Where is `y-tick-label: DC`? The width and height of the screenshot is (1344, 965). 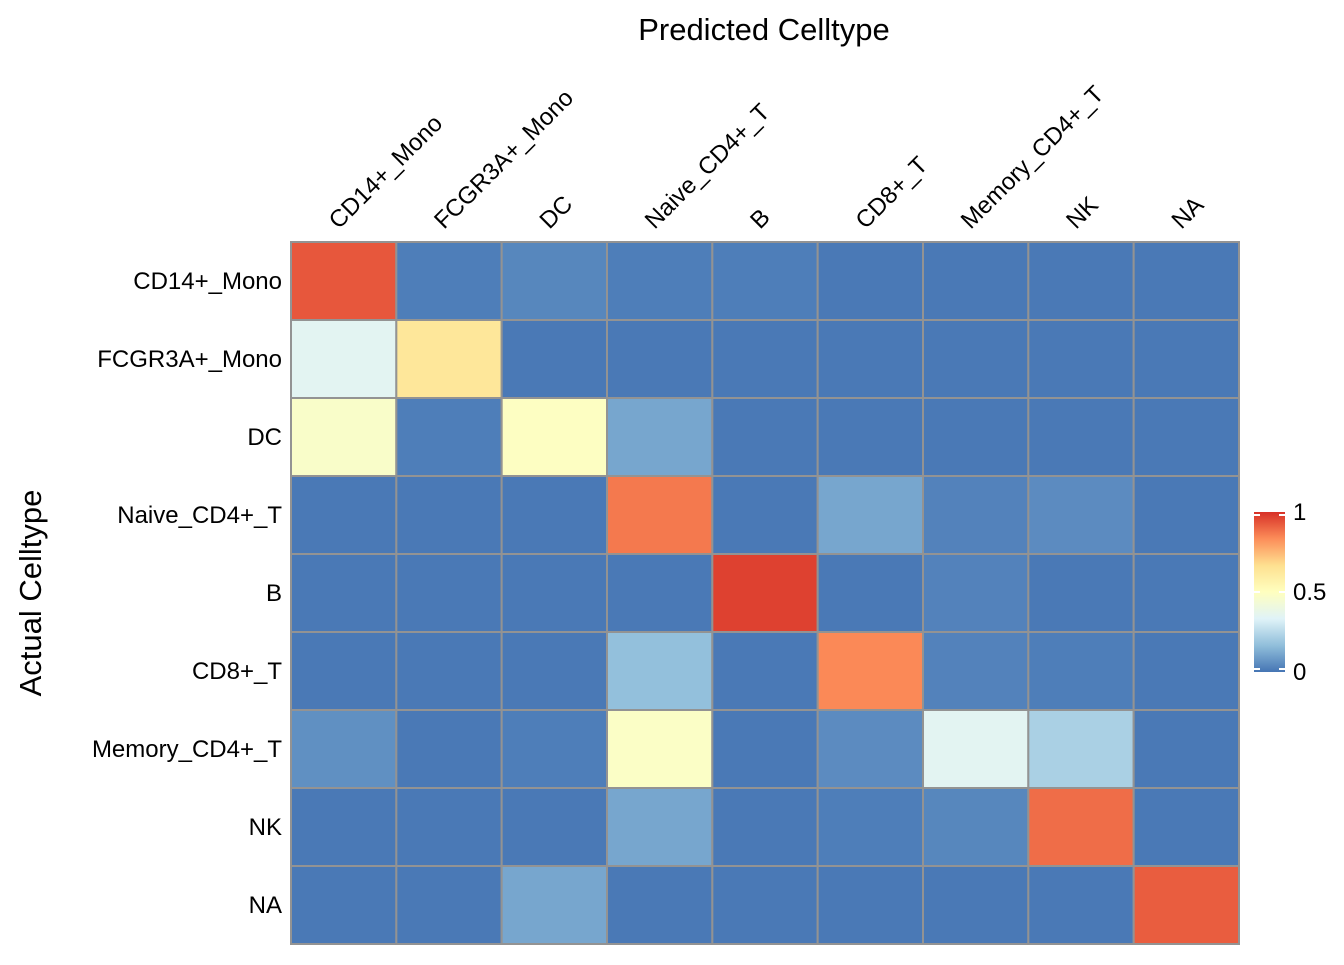
y-tick-label: DC is located at coordinates (264, 437).